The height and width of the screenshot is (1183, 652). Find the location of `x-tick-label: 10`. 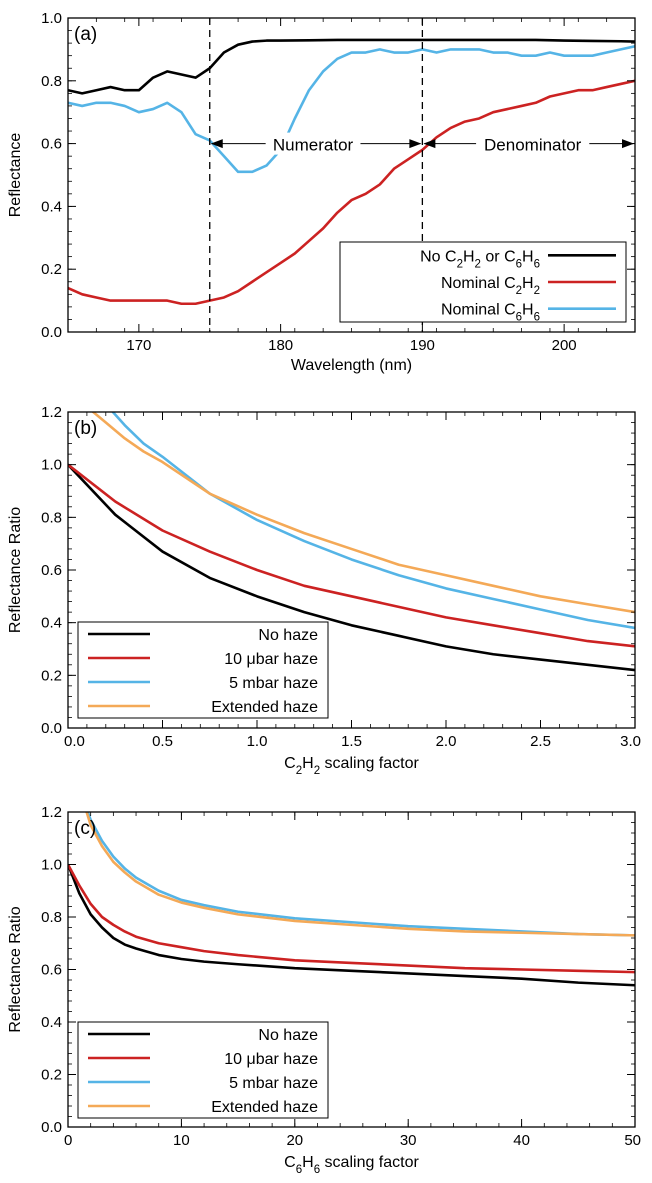

x-tick-label: 10 is located at coordinates (181, 1140).